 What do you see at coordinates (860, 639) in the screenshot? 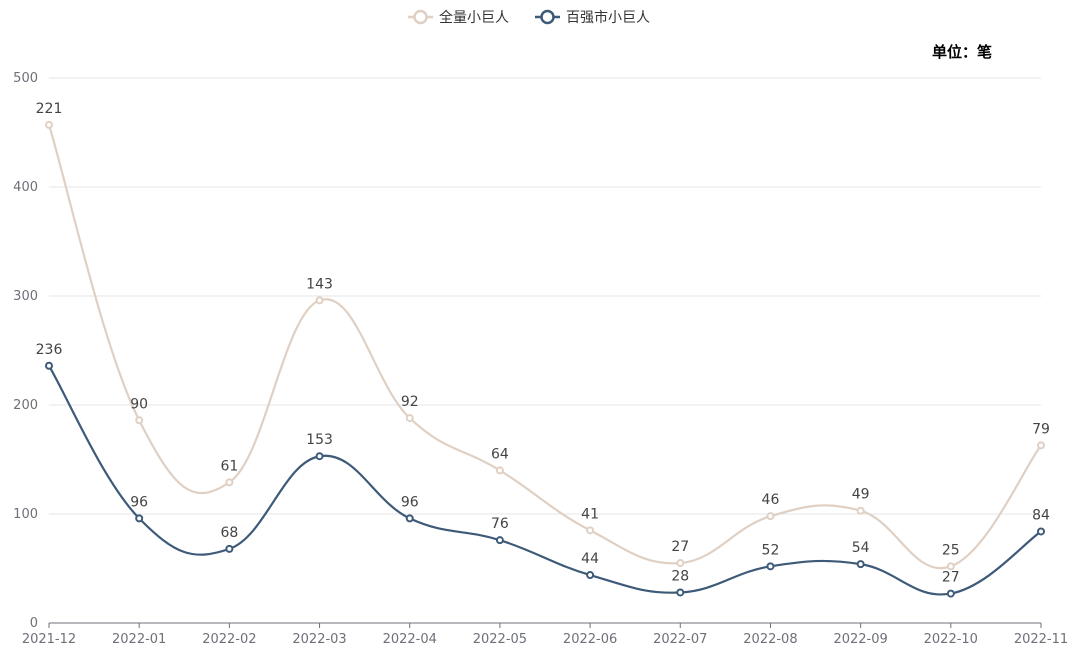
I see `x-tick-label: 2022-09` at bounding box center [860, 639].